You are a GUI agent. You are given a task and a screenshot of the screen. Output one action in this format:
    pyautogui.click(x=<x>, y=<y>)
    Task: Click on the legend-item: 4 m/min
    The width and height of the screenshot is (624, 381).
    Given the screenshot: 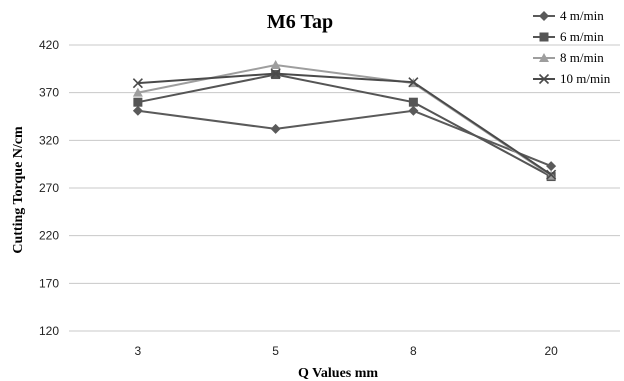 What is the action you would take?
    pyautogui.click(x=568, y=15)
    